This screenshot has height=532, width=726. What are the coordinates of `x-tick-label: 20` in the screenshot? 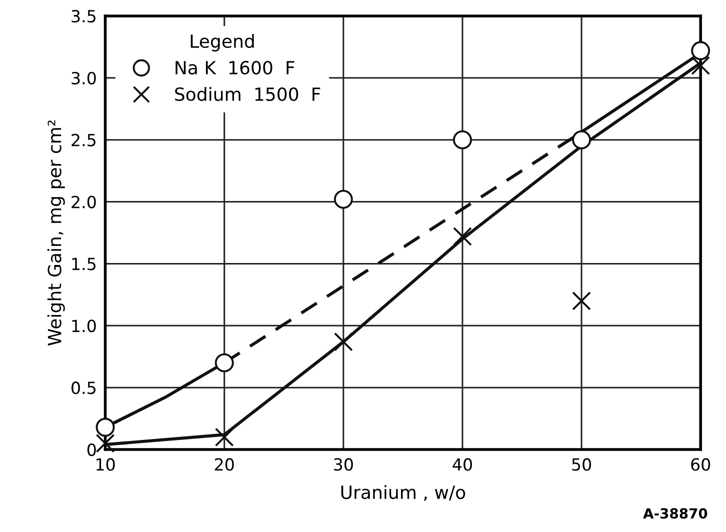 It's located at (224, 464).